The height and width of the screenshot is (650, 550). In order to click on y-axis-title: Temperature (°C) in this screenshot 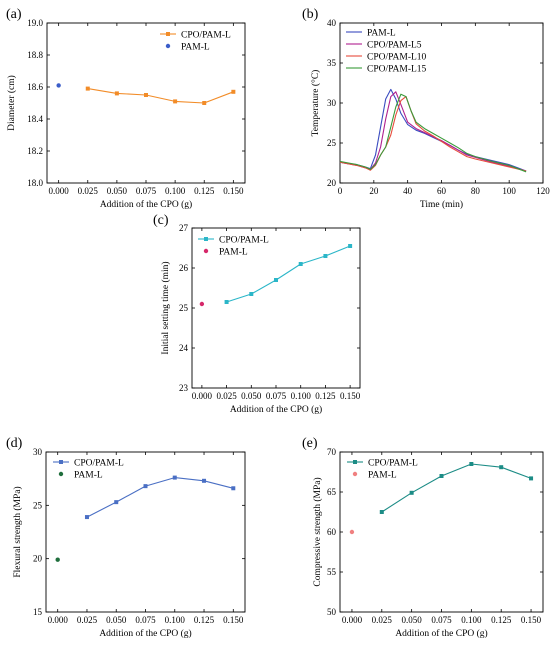, I will do `click(315, 103)`.